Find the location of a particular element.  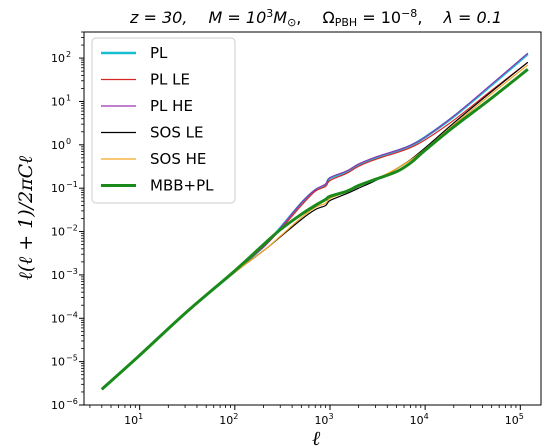

y-tick-exponent: 1 is located at coordinates (68, 97).